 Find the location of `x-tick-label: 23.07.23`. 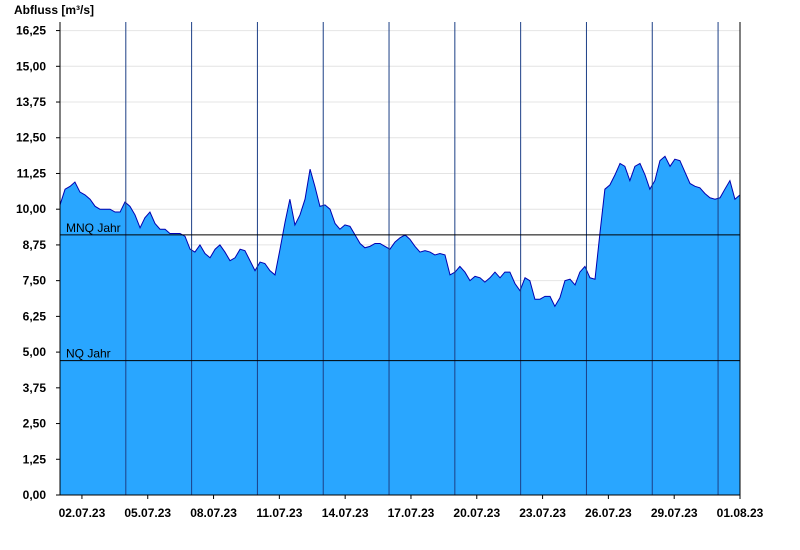

x-tick-label: 23.07.23 is located at coordinates (542, 513).